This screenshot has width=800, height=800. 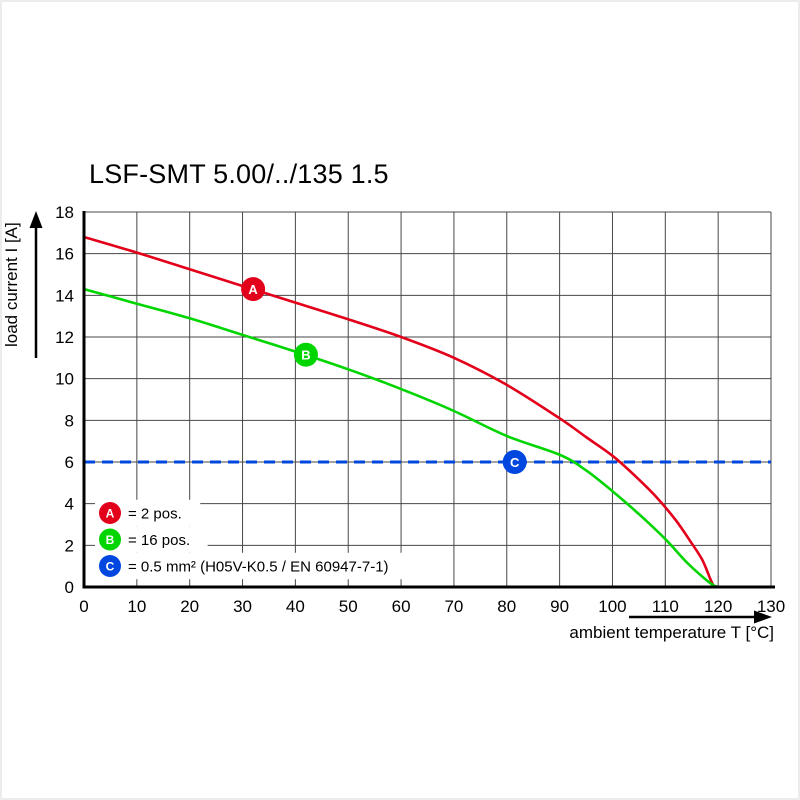 I want to click on svg-text: 70, so click(x=453, y=606).